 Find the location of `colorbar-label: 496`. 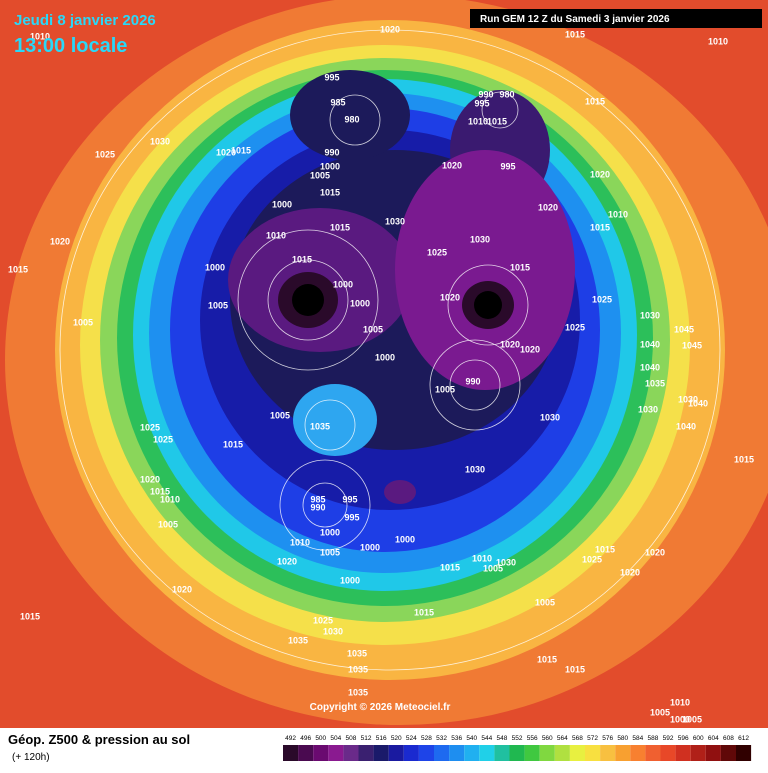

colorbar-label: 496 is located at coordinates (305, 738).